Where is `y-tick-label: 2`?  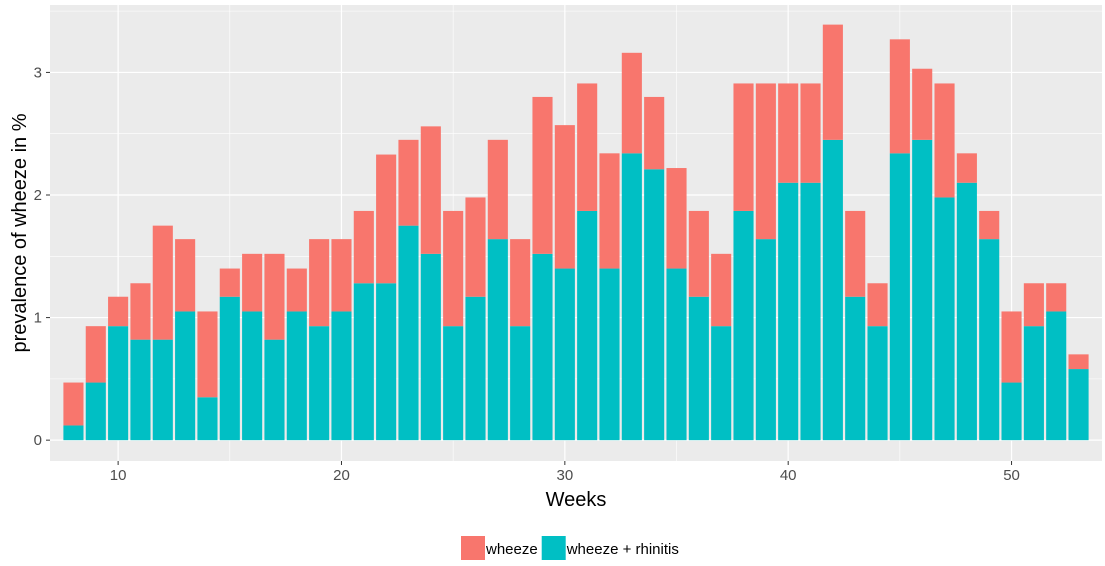 y-tick-label: 2 is located at coordinates (38, 195).